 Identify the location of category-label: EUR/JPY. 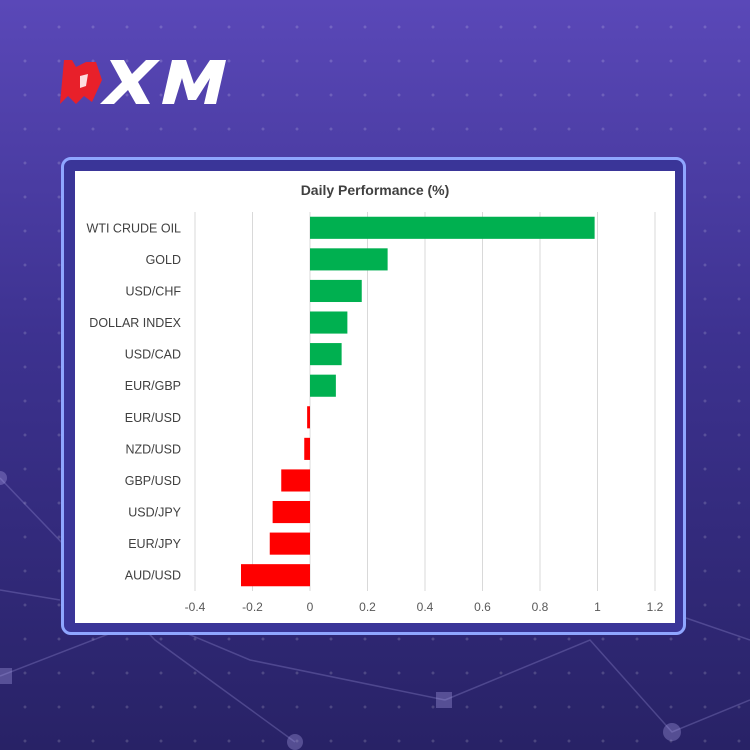
(154, 544).